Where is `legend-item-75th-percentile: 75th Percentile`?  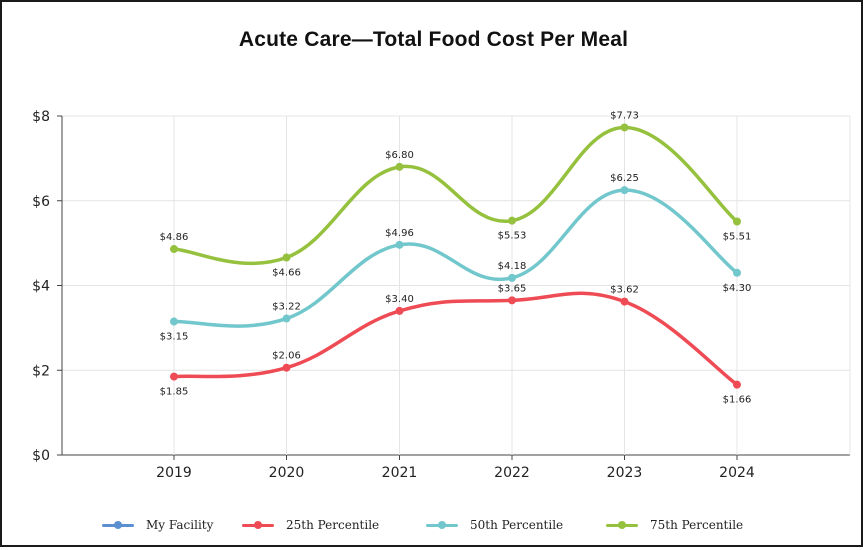
legend-item-75th-percentile: 75th Percentile is located at coordinates (674, 525).